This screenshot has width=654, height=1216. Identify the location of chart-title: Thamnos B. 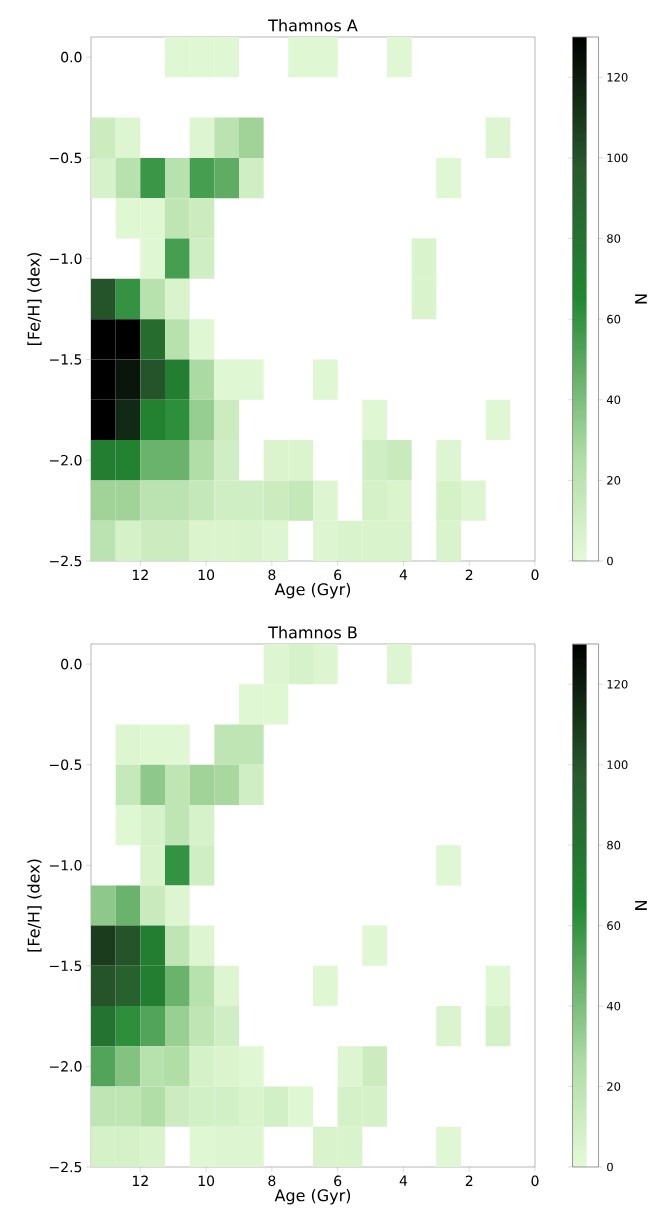
(312, 632).